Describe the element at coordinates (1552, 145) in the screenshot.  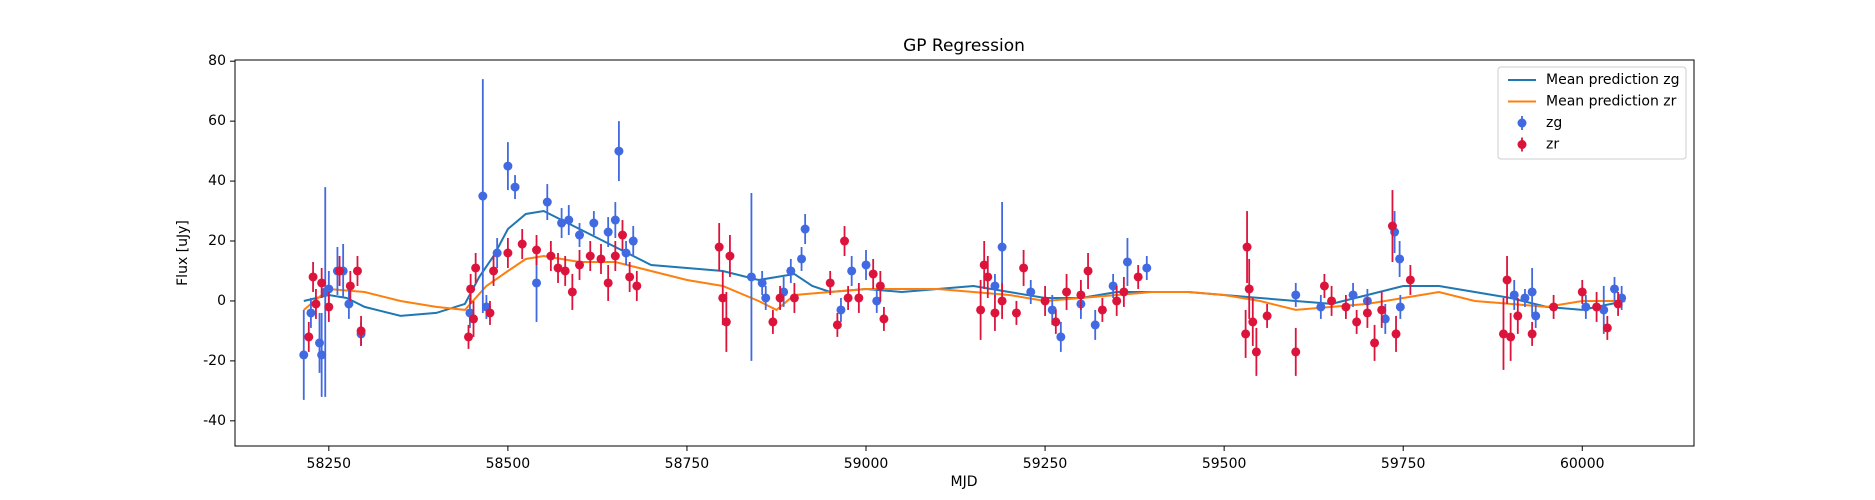
I see `legend-label: zr` at that location.